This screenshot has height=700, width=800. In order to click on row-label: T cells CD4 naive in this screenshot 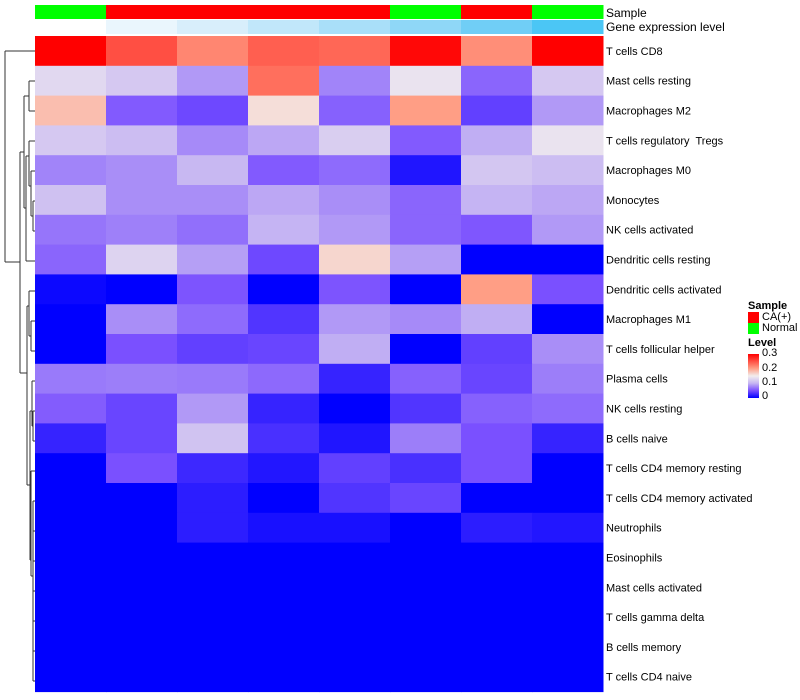, I will do `click(649, 678)`.